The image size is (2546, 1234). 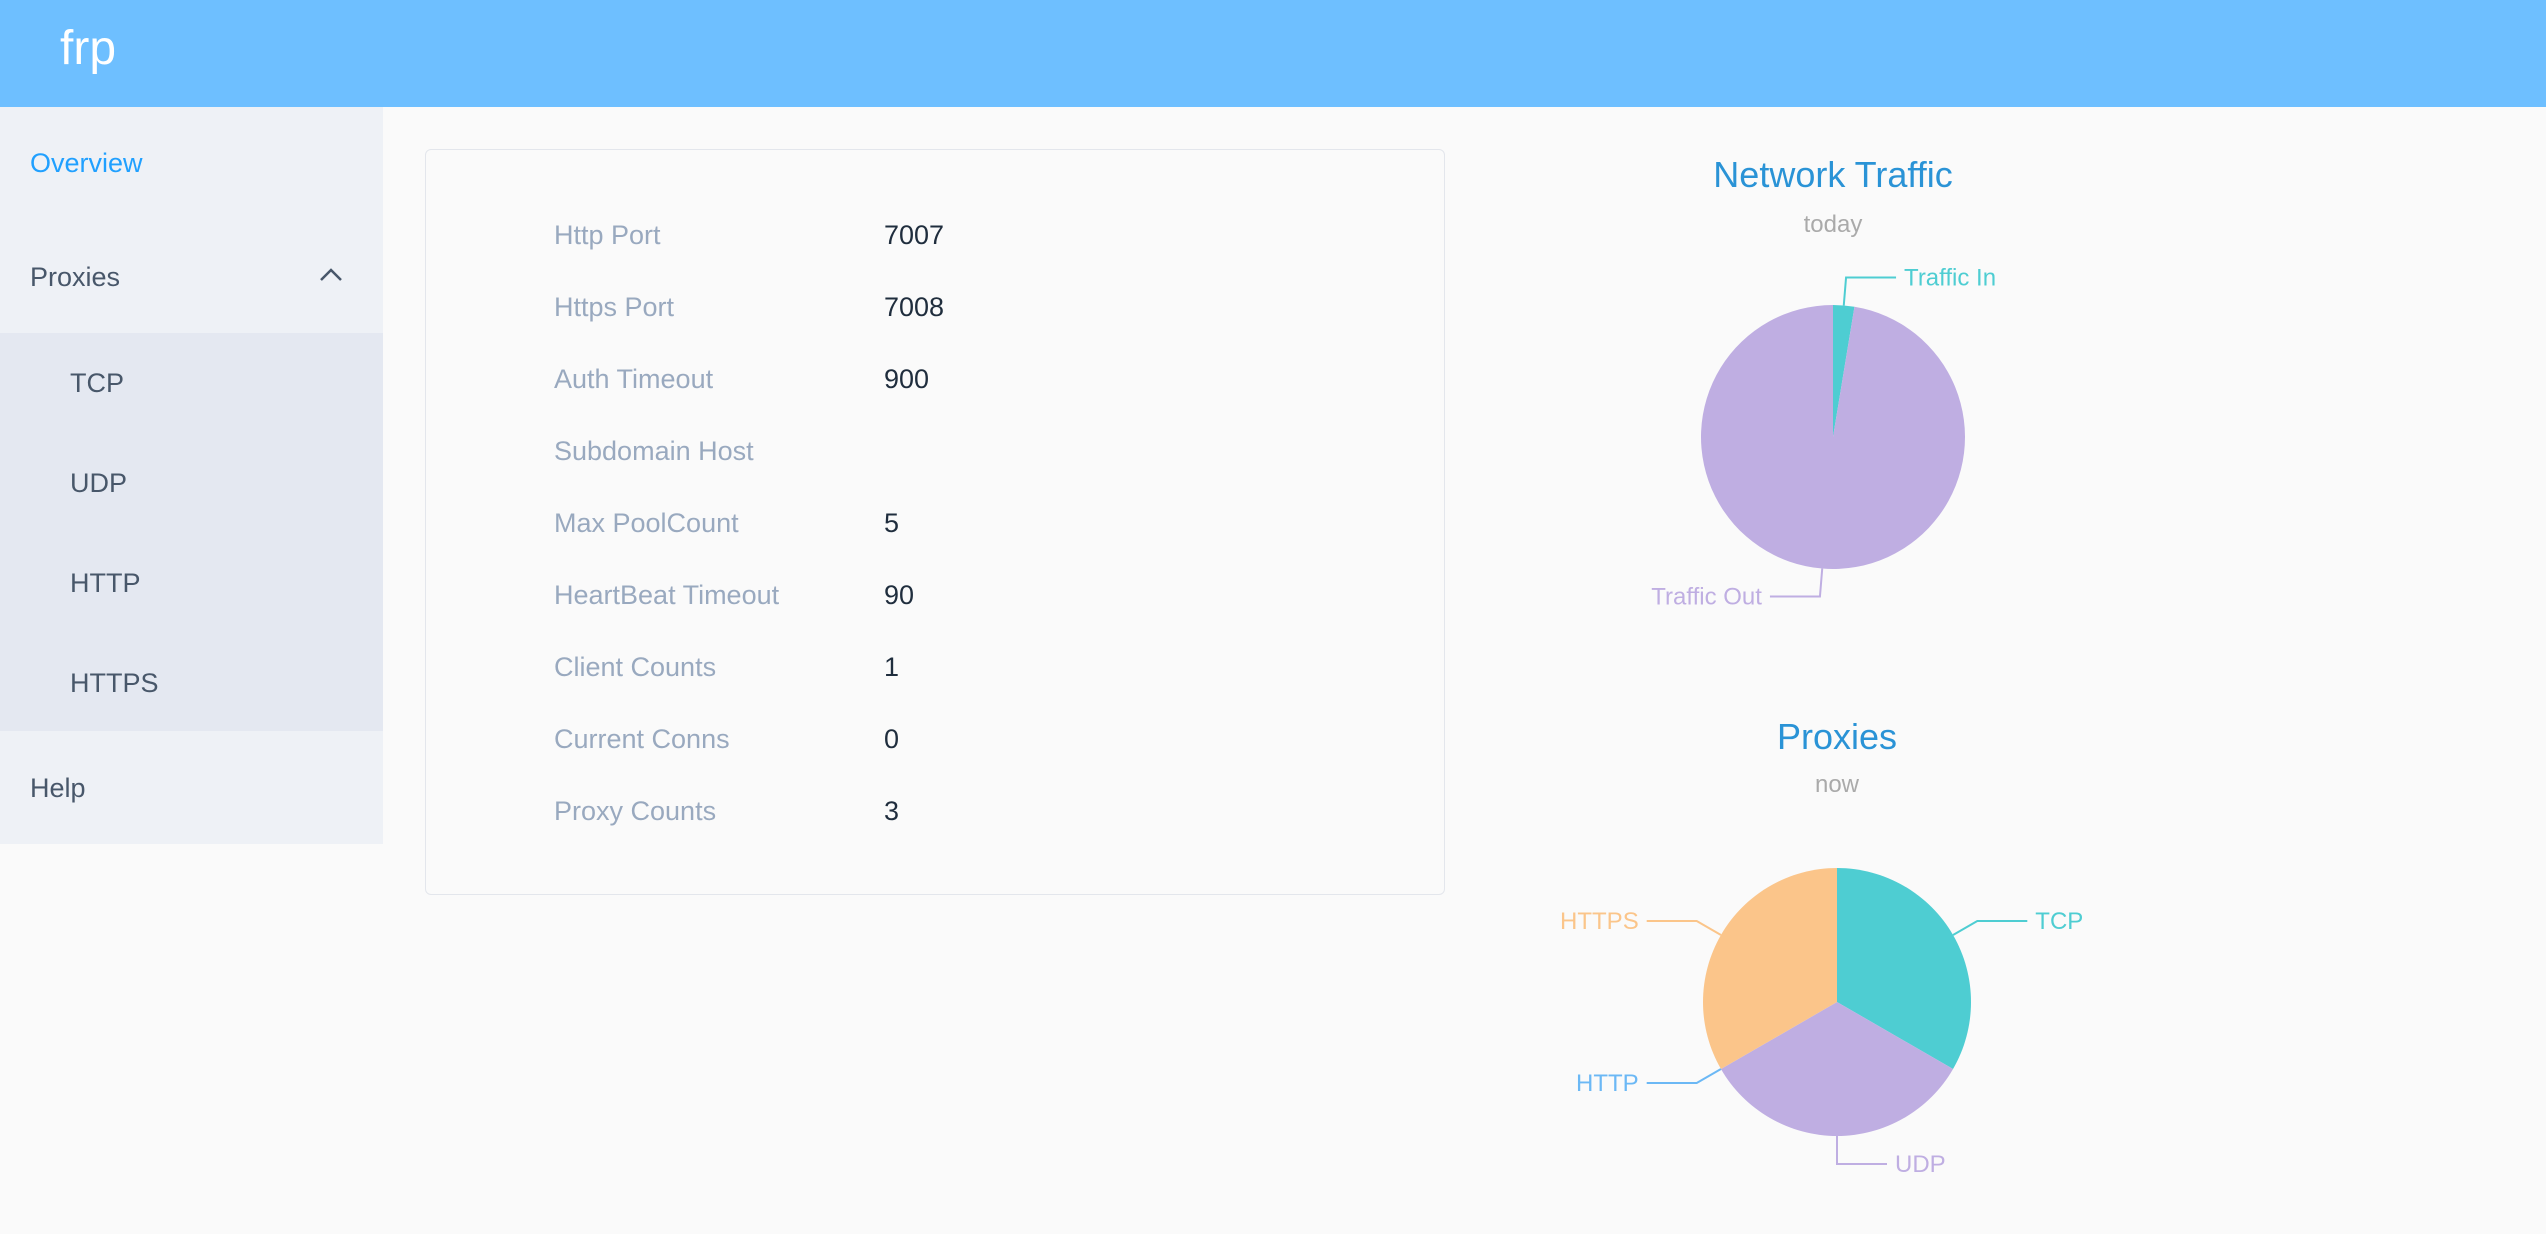 I want to click on info-label: Http Port, so click(x=607, y=234).